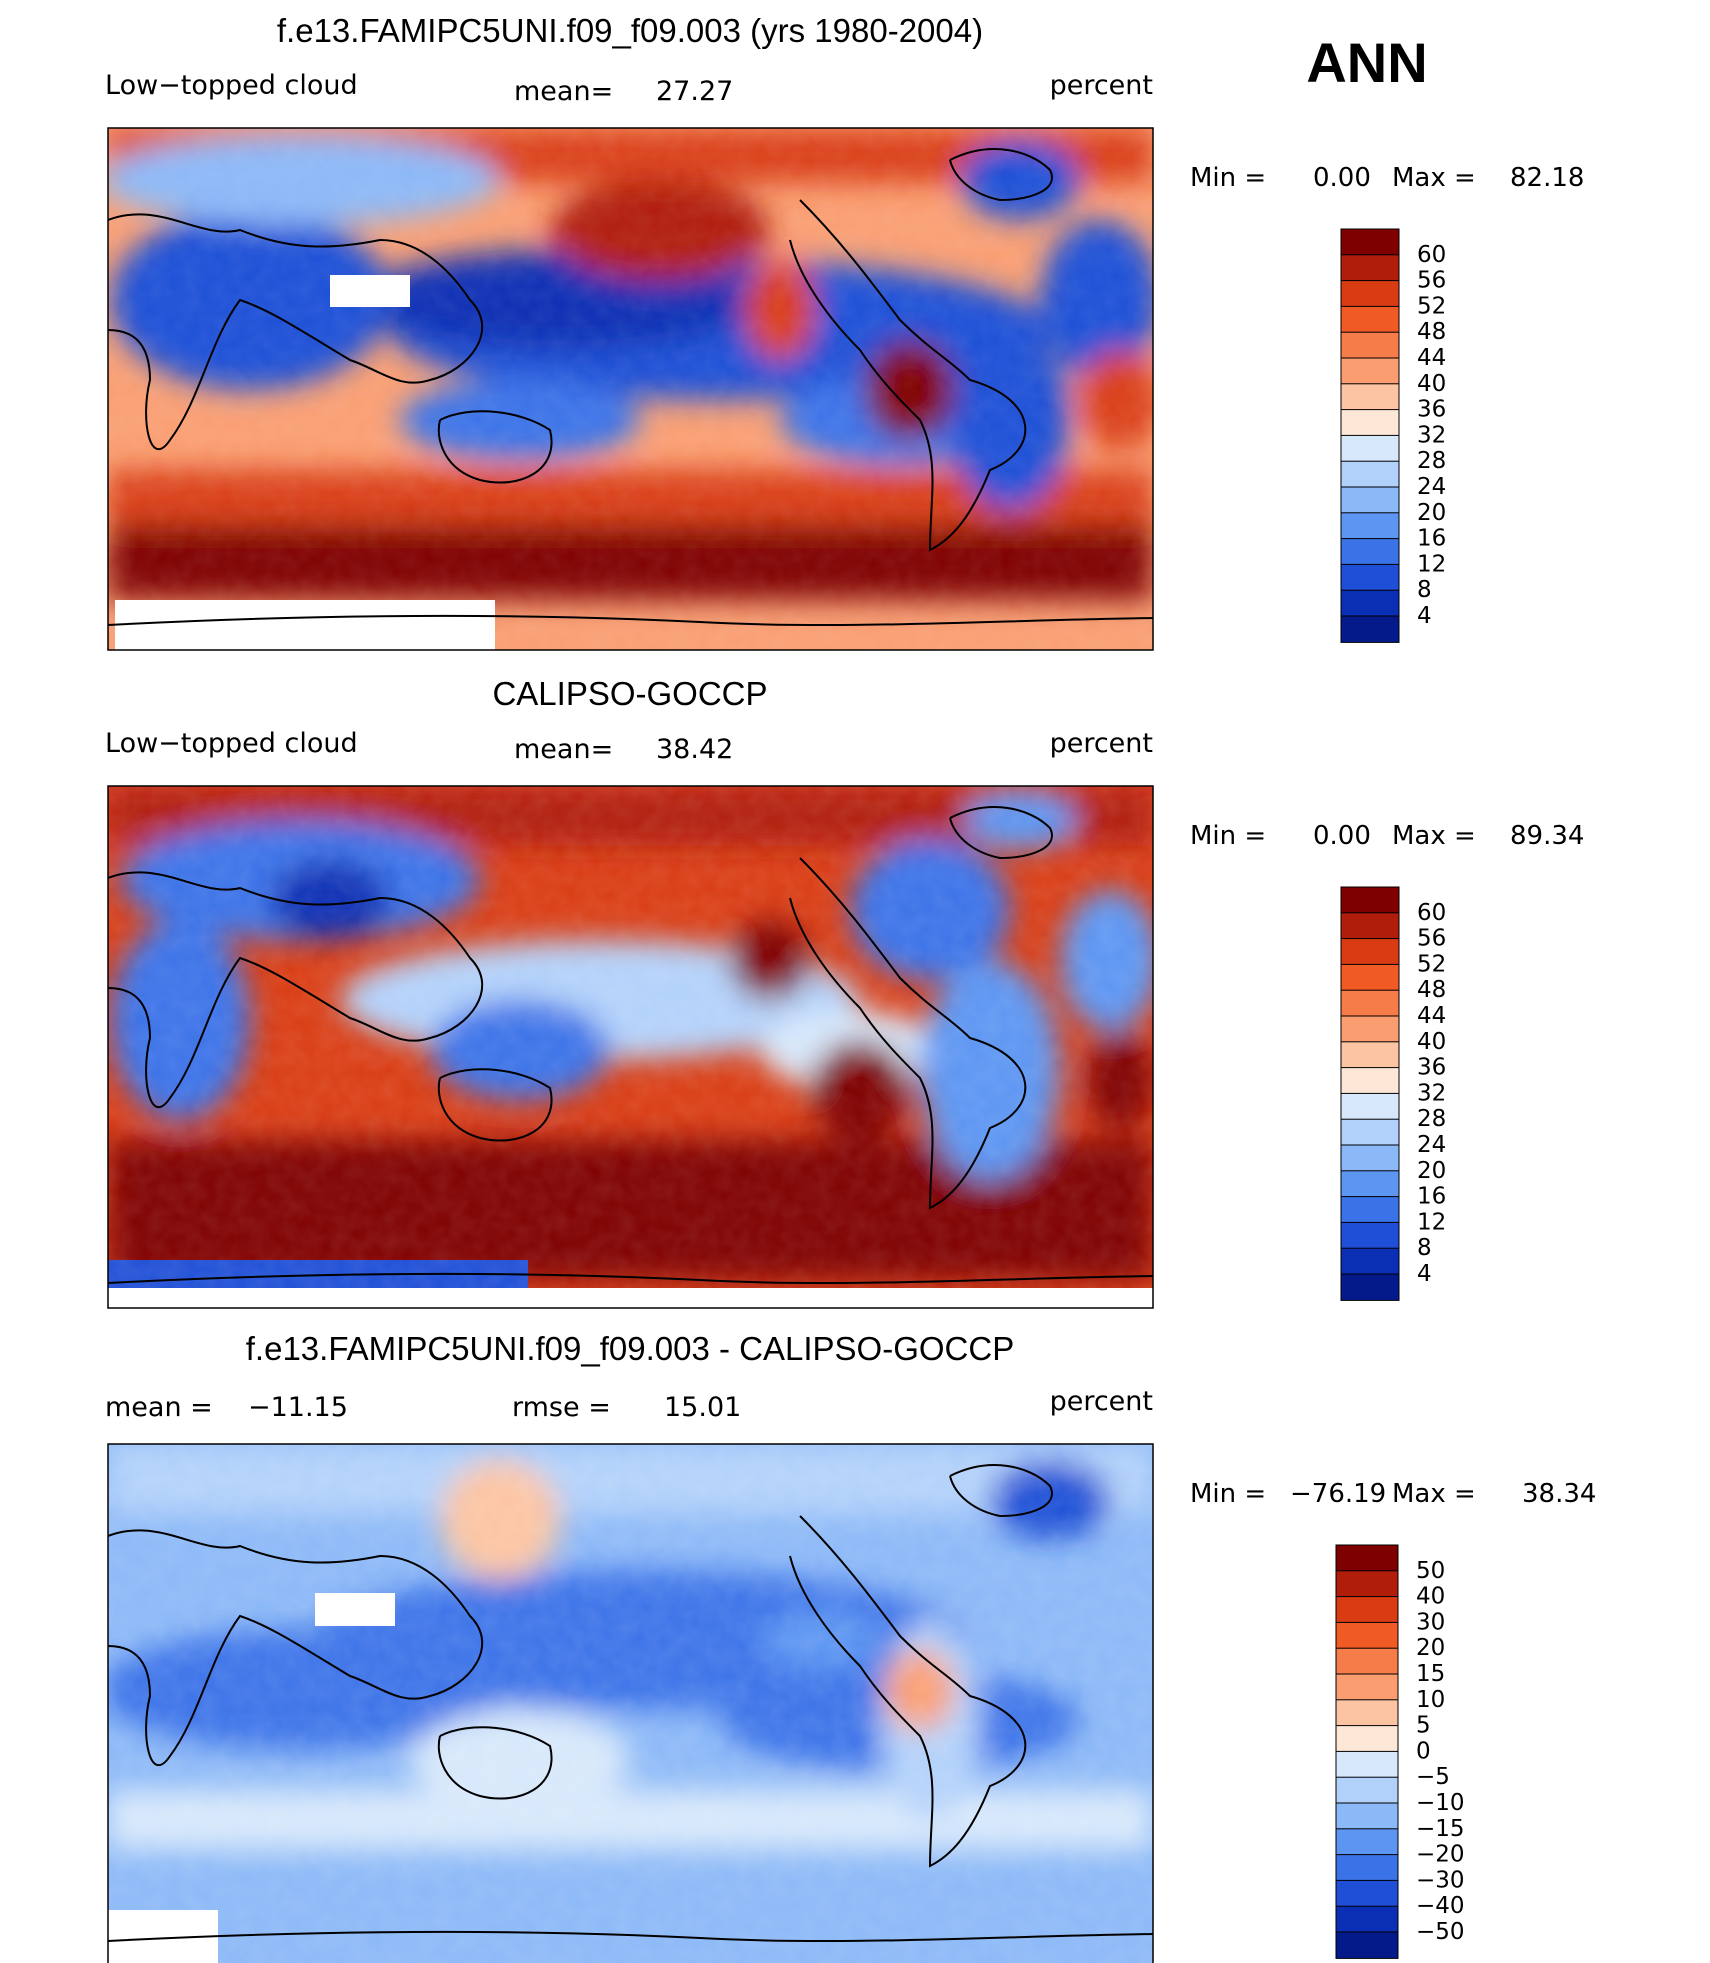  What do you see at coordinates (1366, 62) in the screenshot?
I see `season-label: ANN` at bounding box center [1366, 62].